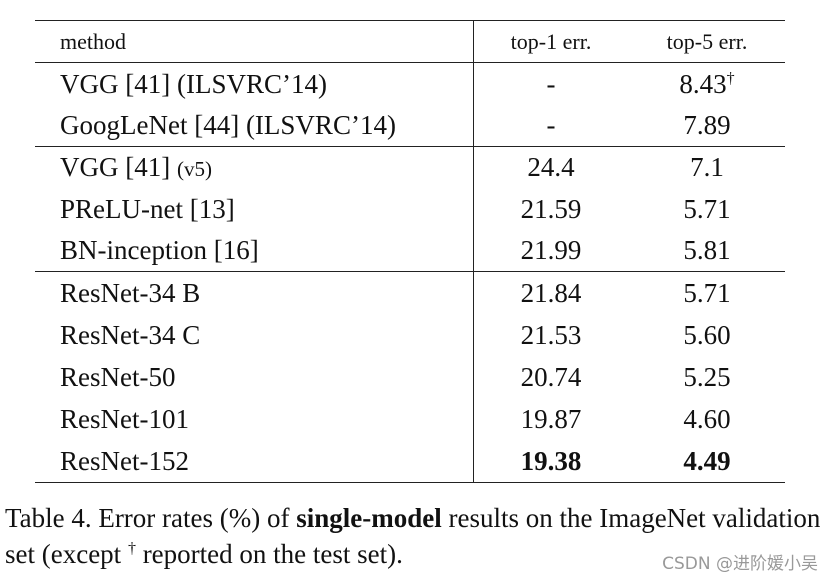  I want to click on table-cell: 5.81, so click(707, 250).